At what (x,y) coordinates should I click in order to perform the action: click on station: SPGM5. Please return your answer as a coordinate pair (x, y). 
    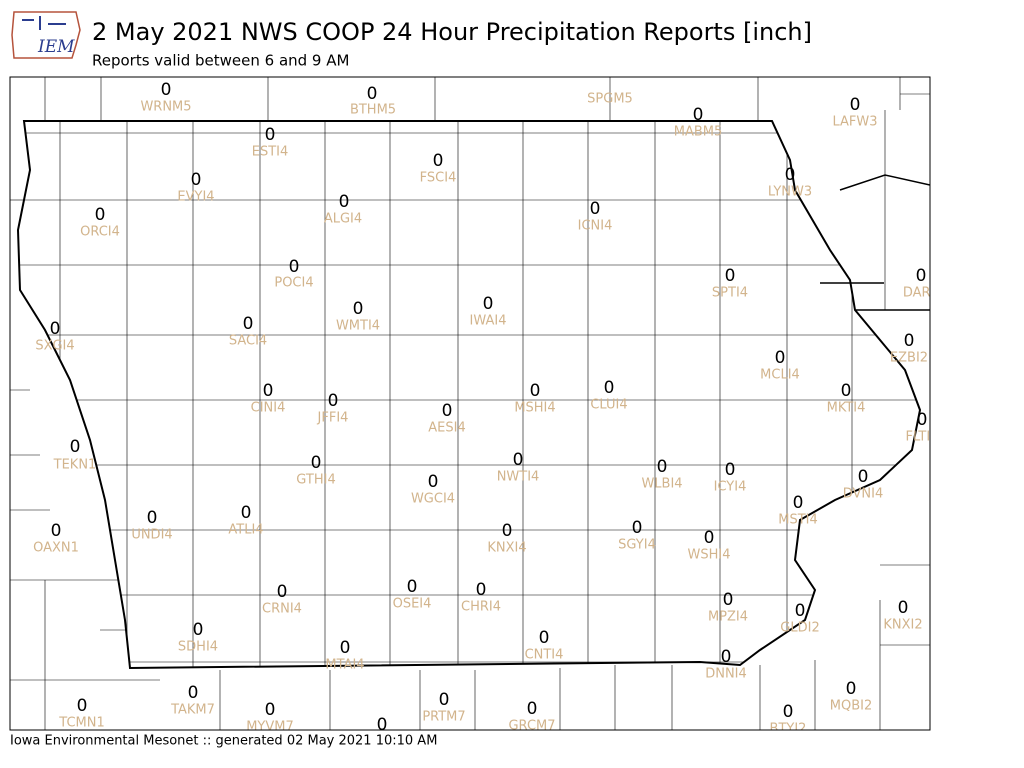
    Looking at the image, I should click on (610, 99).